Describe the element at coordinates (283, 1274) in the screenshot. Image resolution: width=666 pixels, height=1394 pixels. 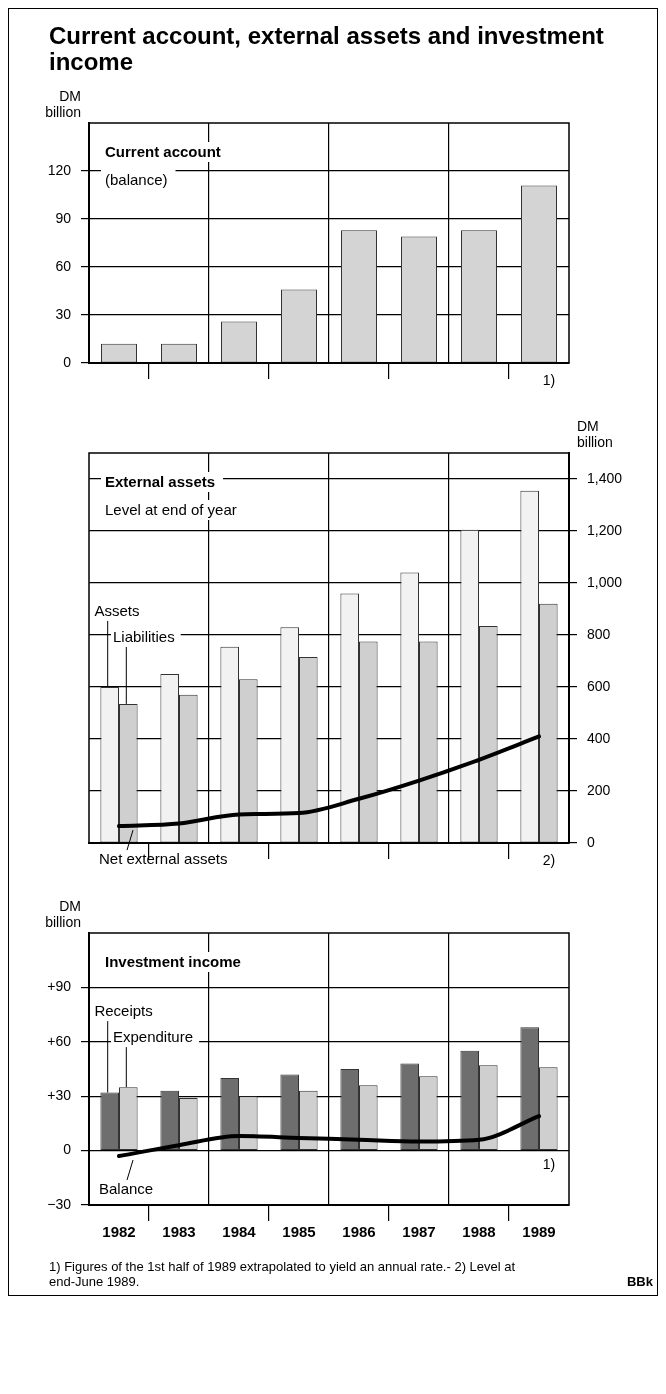
I see `text: 1) Figures of the 1st half of 1989 extrapolated to yield an annual rate.- 2) Level at end-June 1989.` at that location.